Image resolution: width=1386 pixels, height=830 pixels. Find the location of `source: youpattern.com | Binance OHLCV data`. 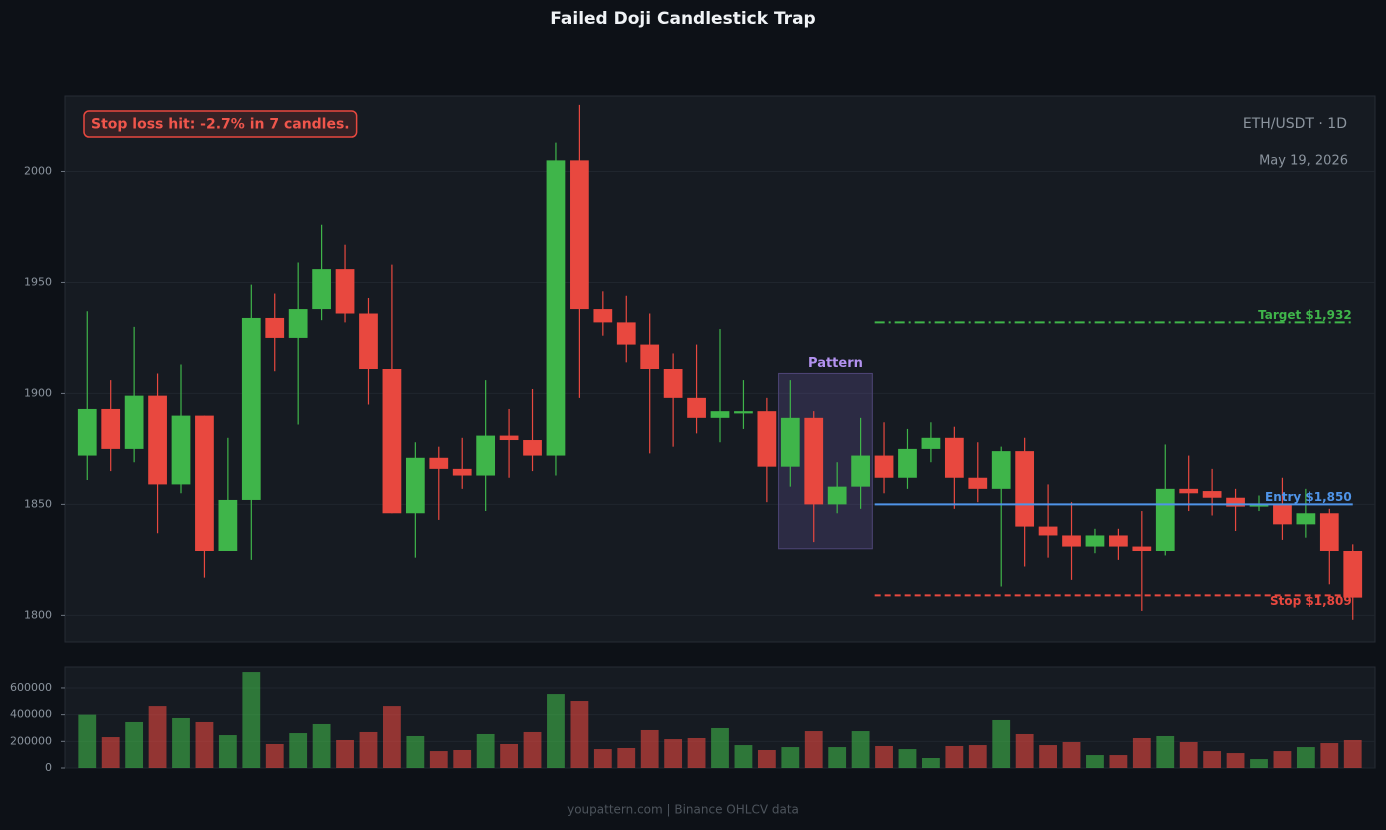

source: youpattern.com | Binance OHLCV data is located at coordinates (683, 810).